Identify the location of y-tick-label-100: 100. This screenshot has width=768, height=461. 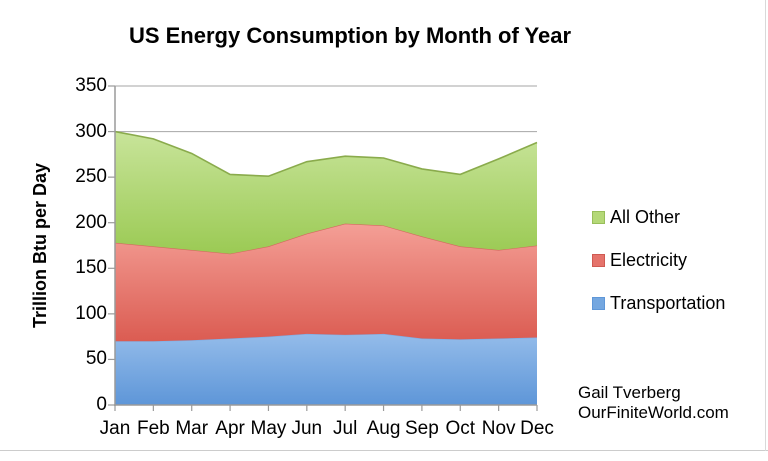
(91, 313).